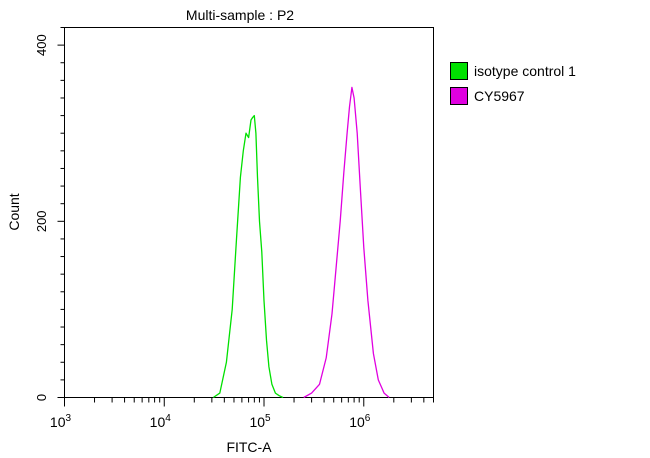  I want to click on series-line-cy5967, so click(346, 242).